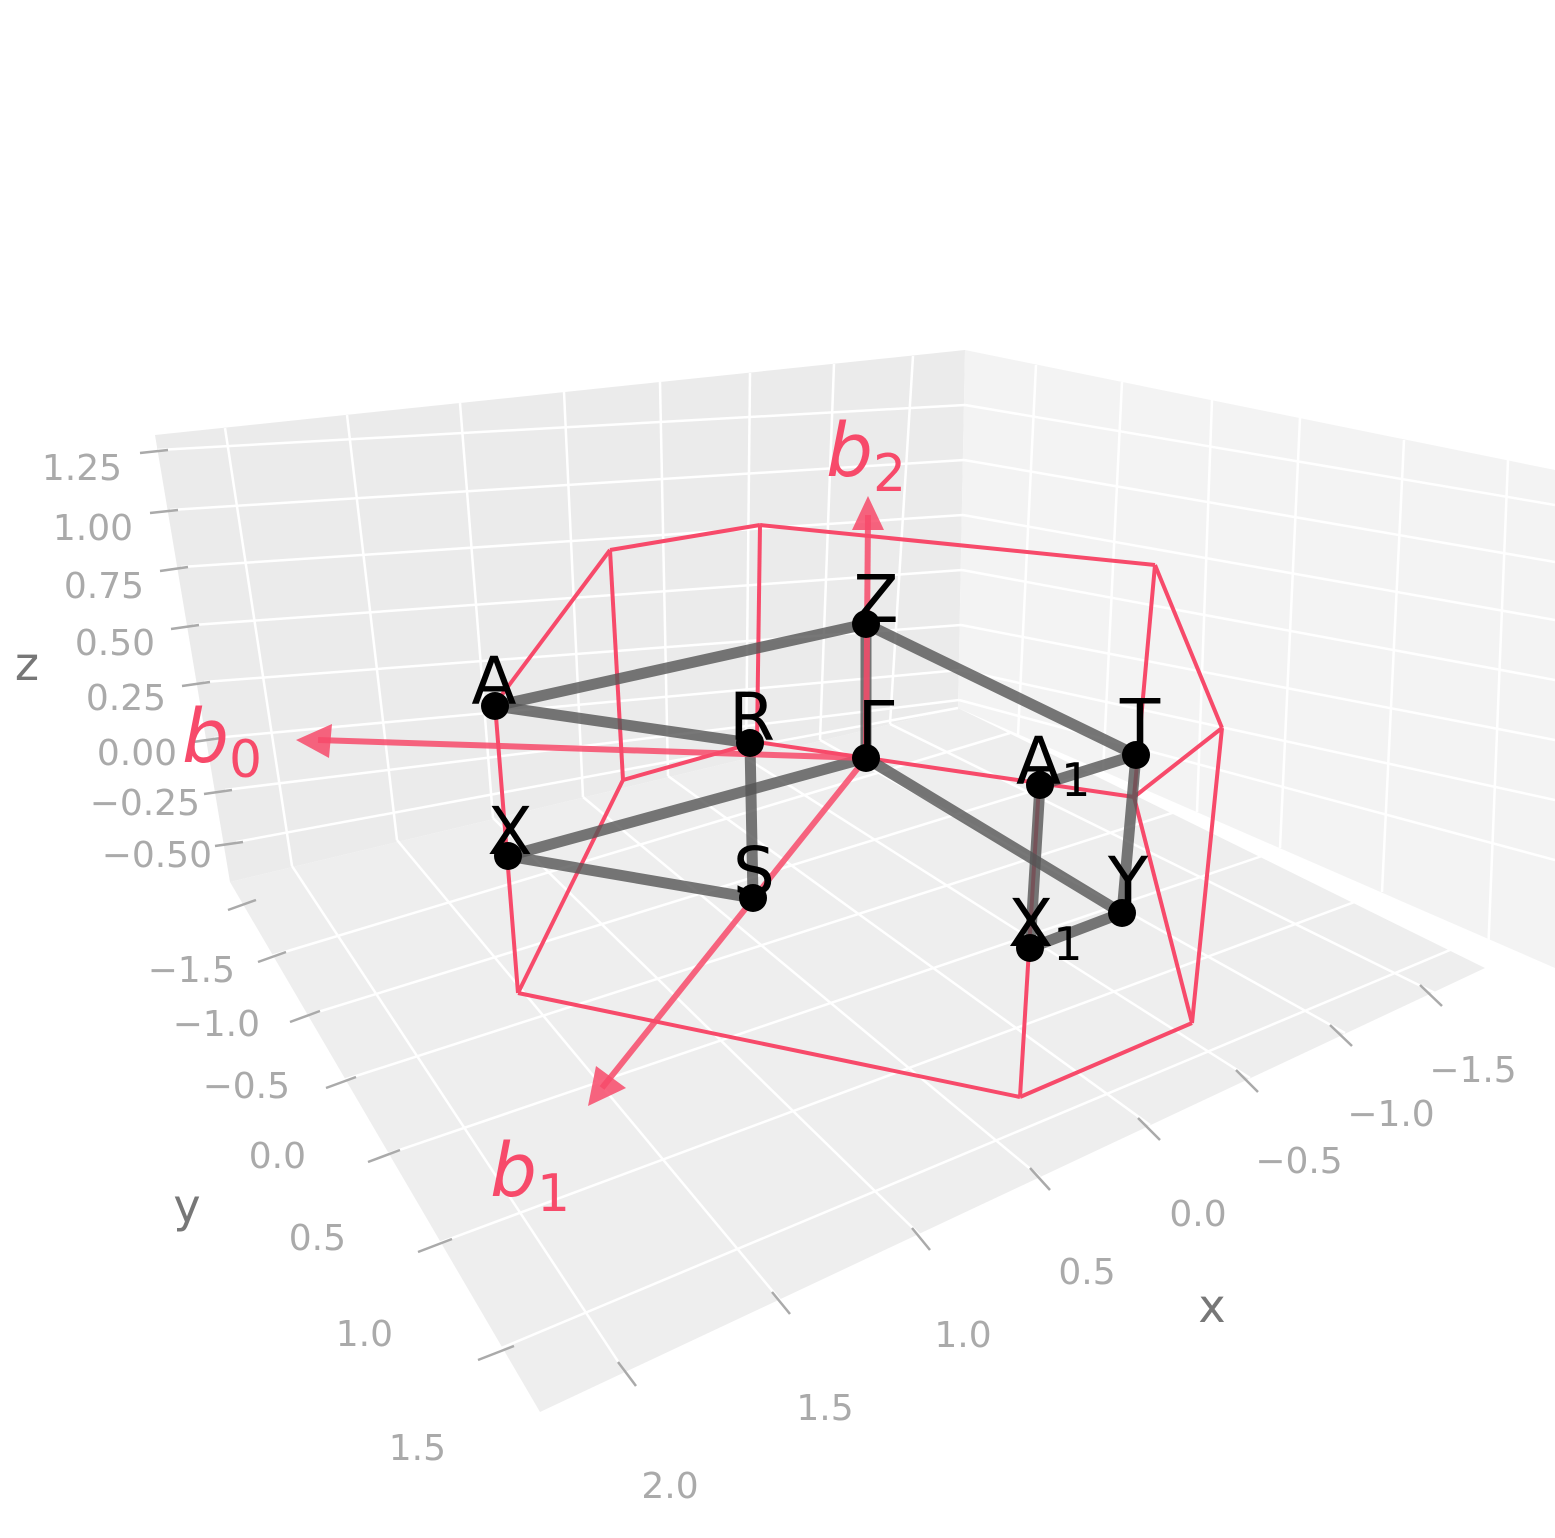 This screenshot has width=1555, height=1538. Describe the element at coordinates (1472, 1070) in the screenshot. I see `x-tick-label: −1.5` at that location.